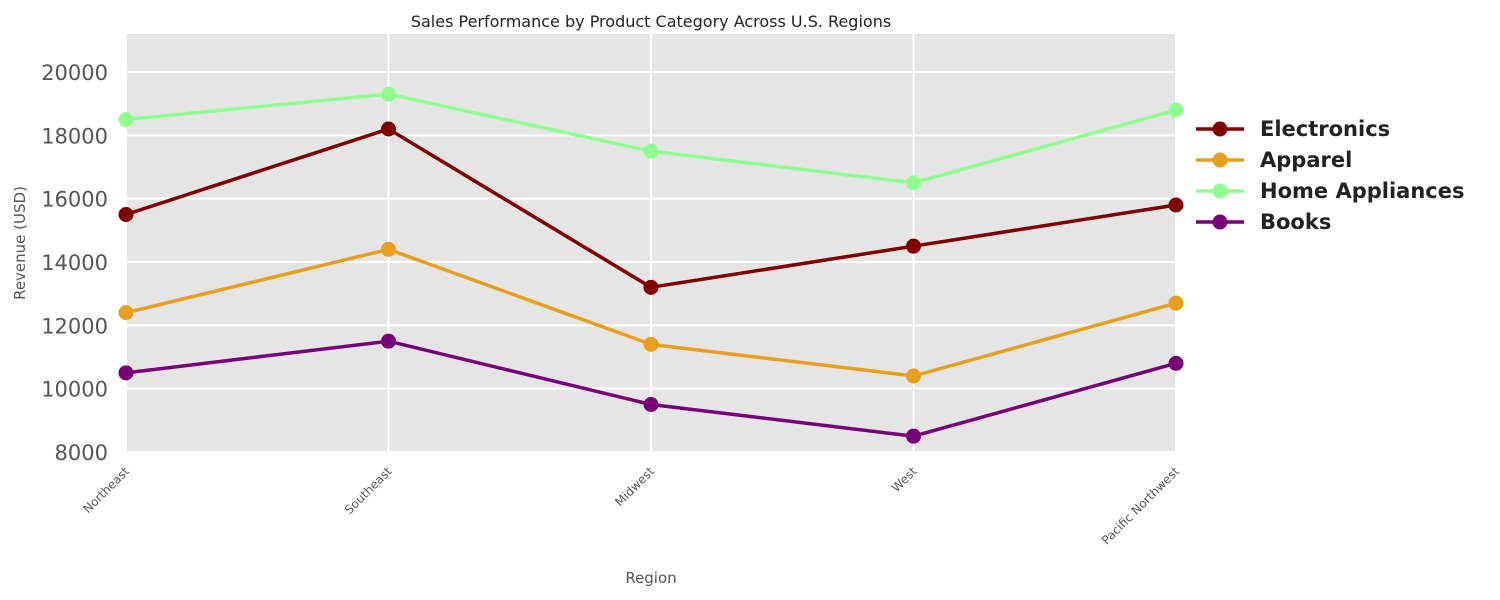  I want to click on y-tick-label: 8000, so click(81, 453).